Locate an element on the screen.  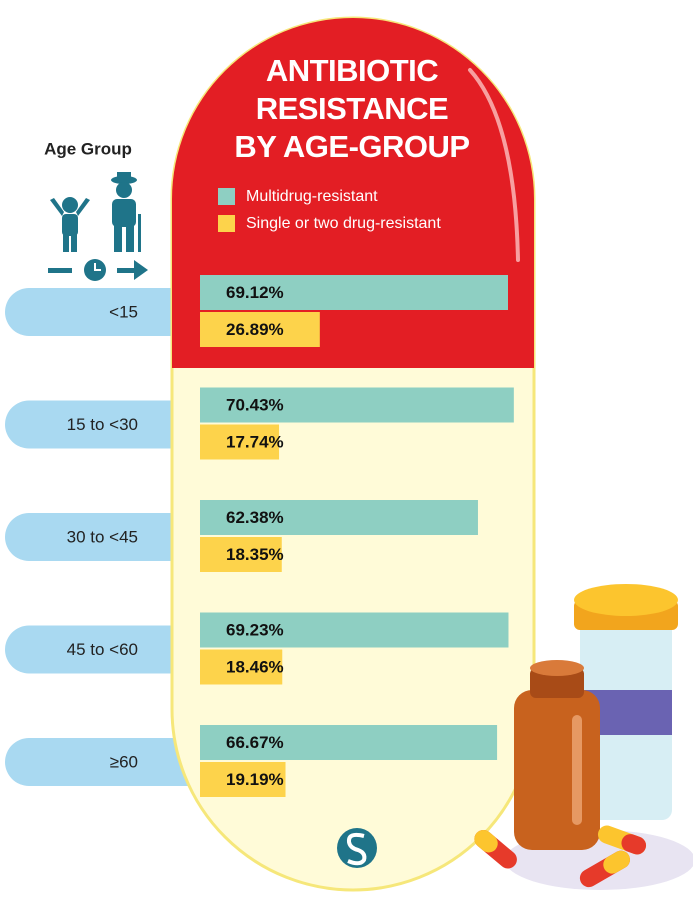
category-label: <15 is located at coordinates (123, 311).